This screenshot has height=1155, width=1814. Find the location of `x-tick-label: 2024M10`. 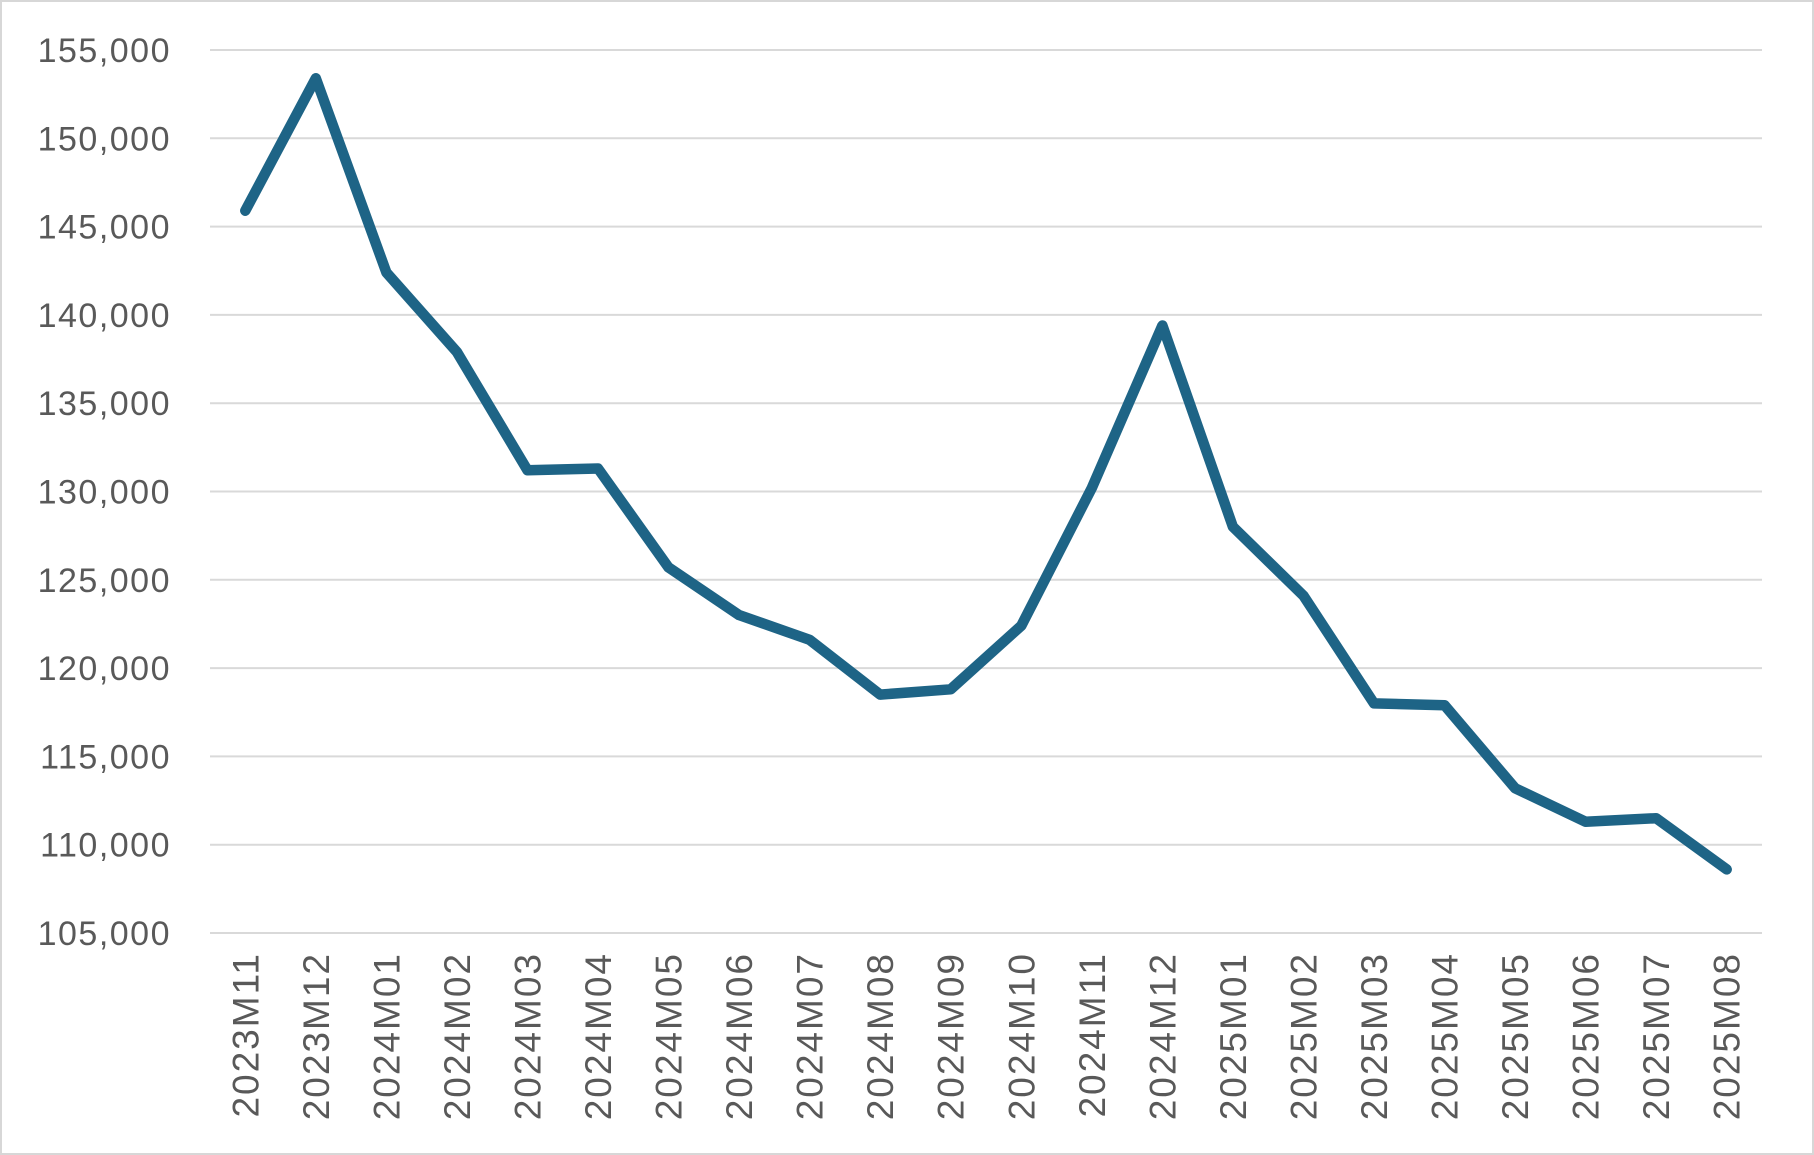

x-tick-label: 2024M10 is located at coordinates (1021, 1036).